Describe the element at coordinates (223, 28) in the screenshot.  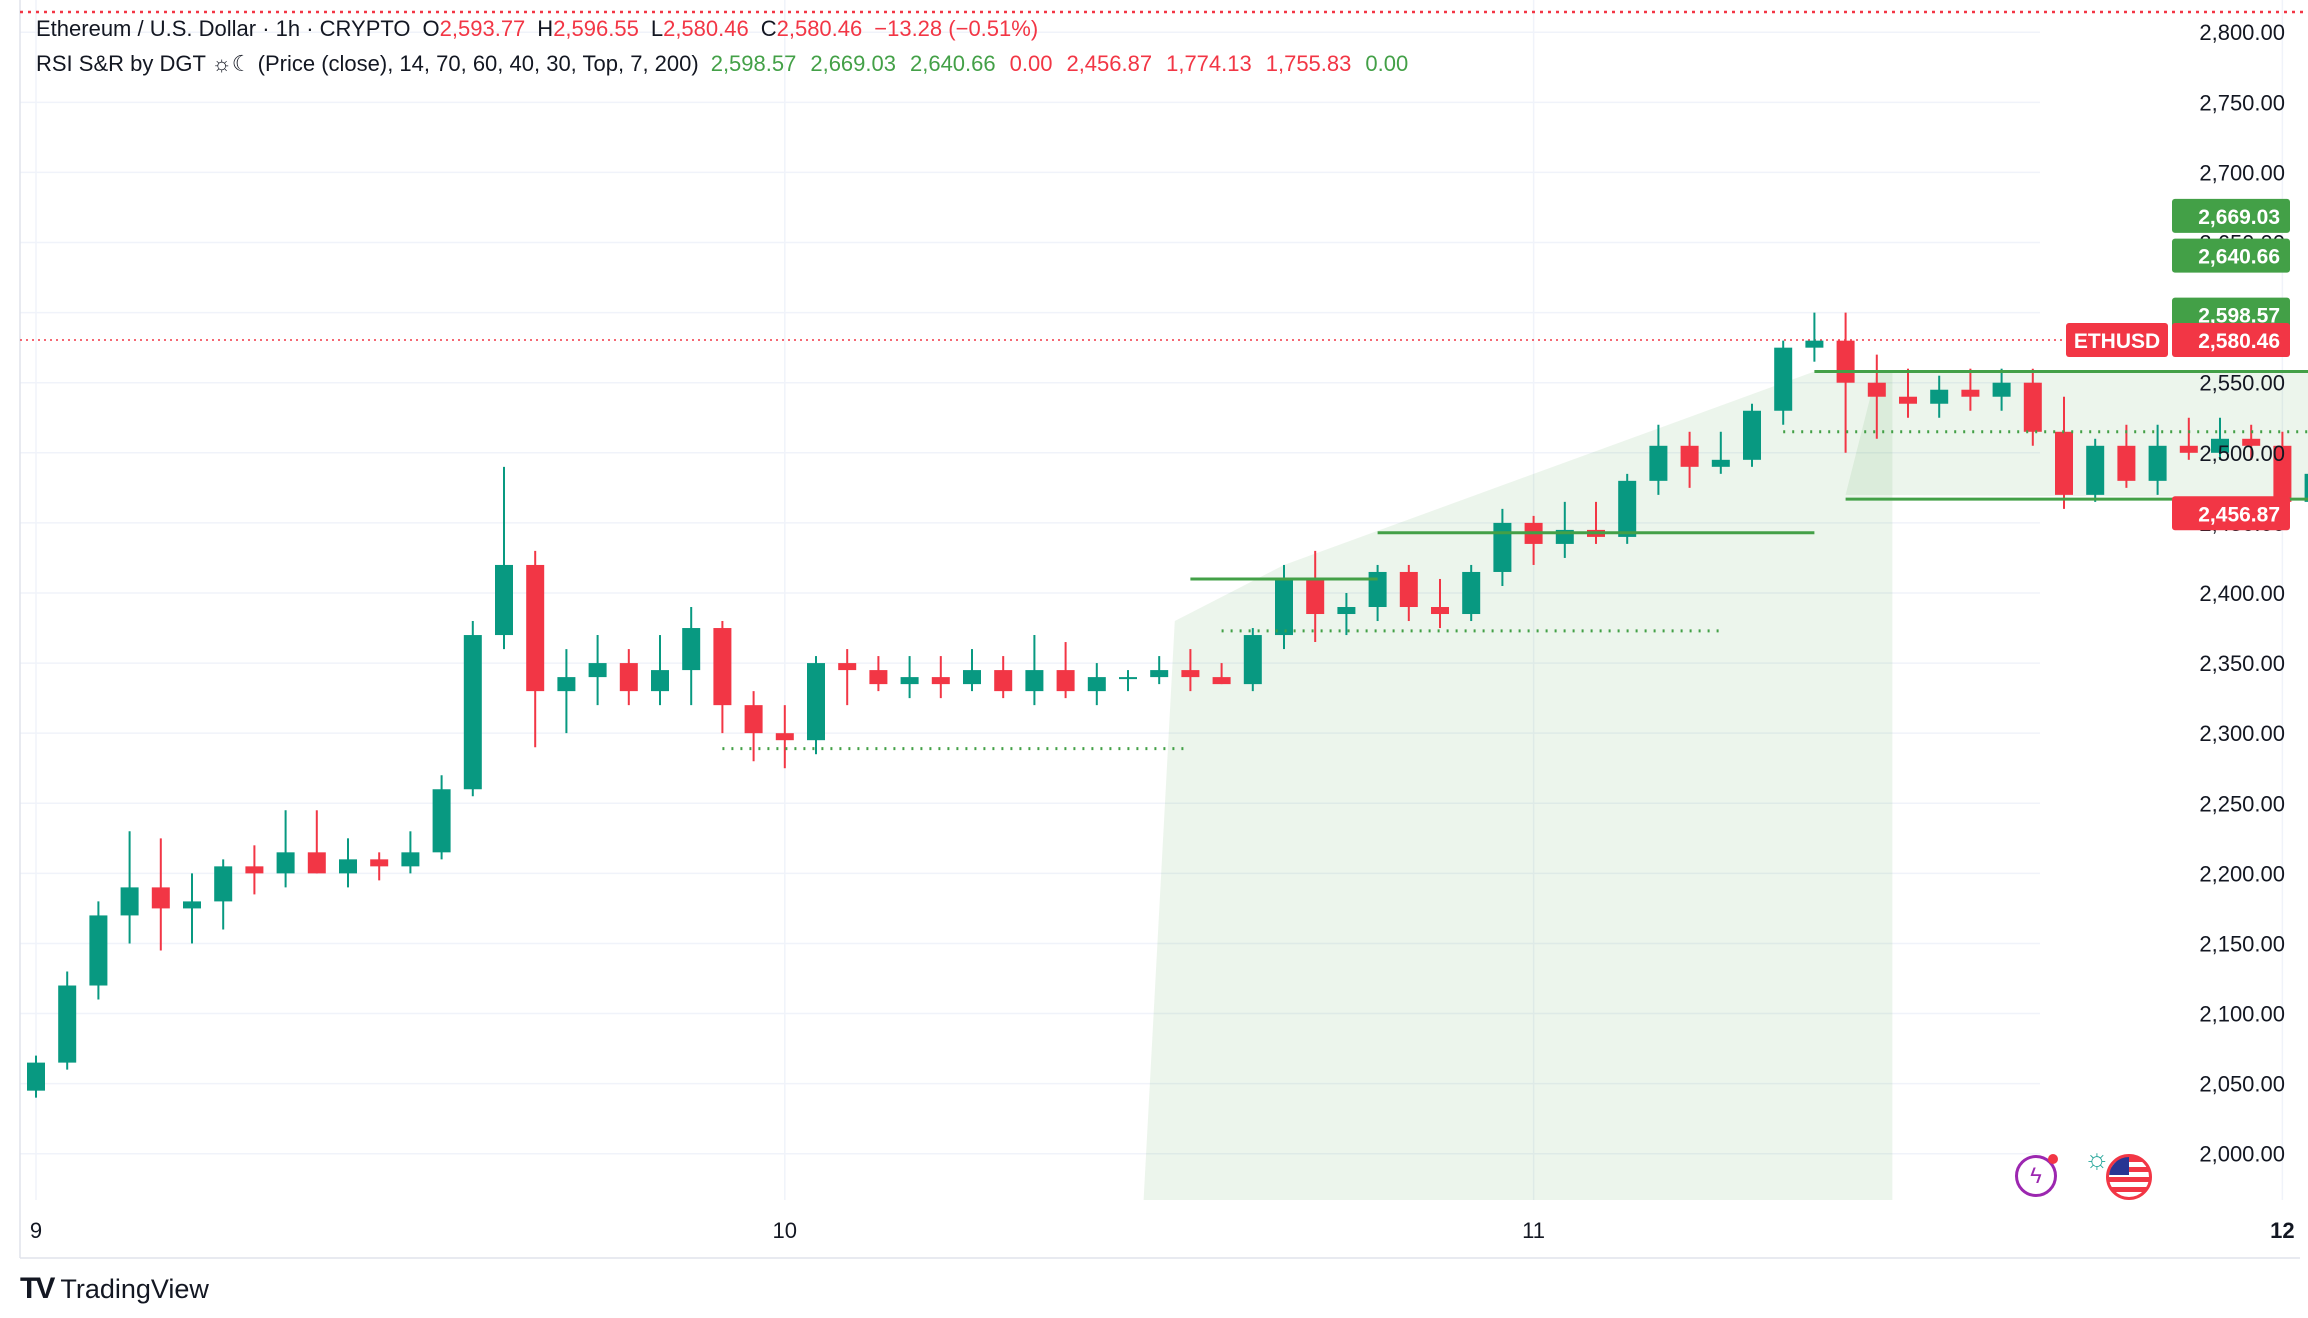
I see `symbol-title: Ethereum / U.S. Dollar · 1h · CRYPTO` at that location.